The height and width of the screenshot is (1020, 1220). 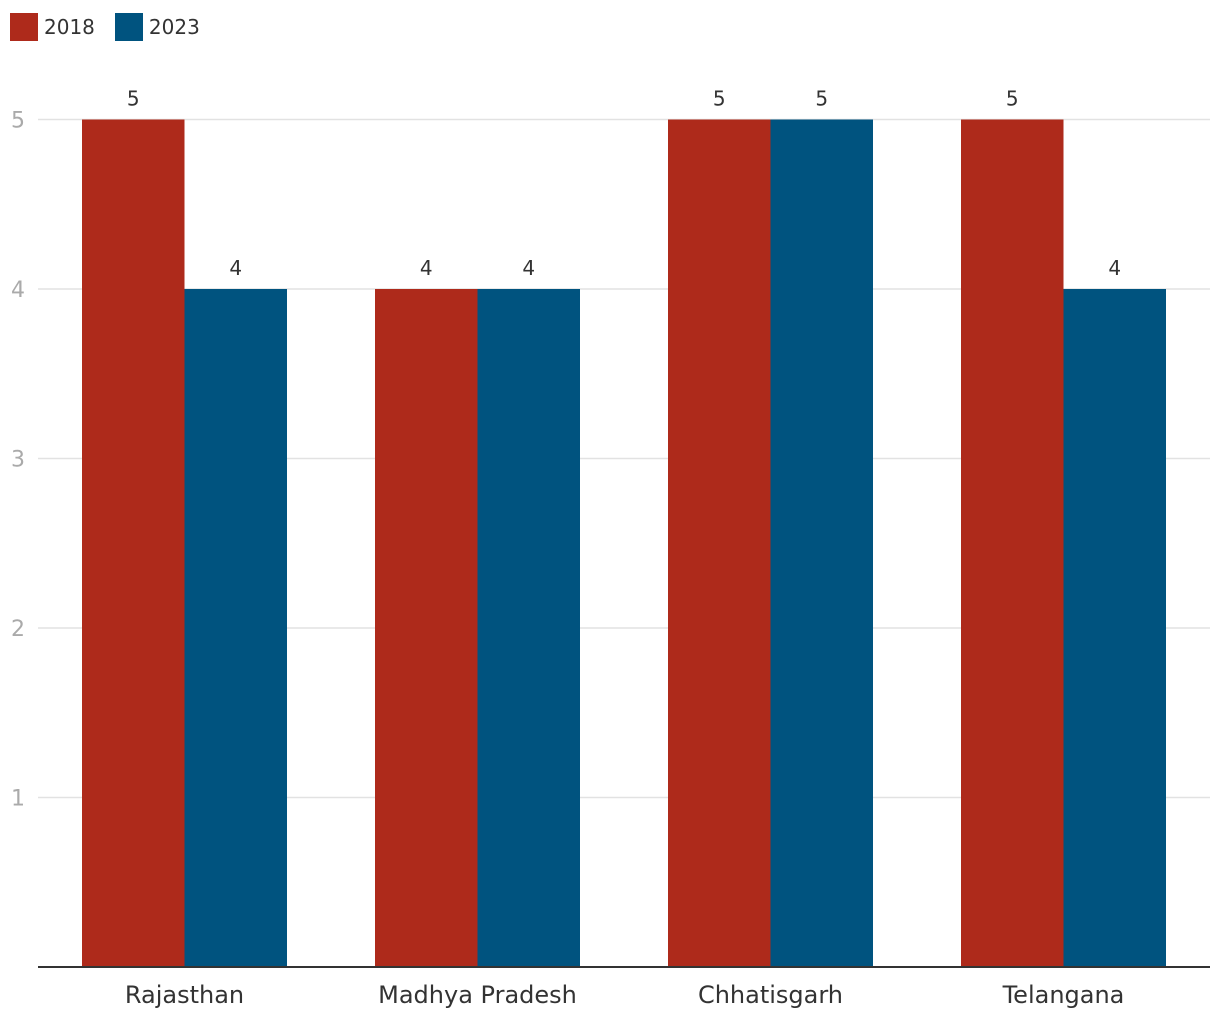 I want to click on data-label-2018-0: 5, so click(x=133, y=99).